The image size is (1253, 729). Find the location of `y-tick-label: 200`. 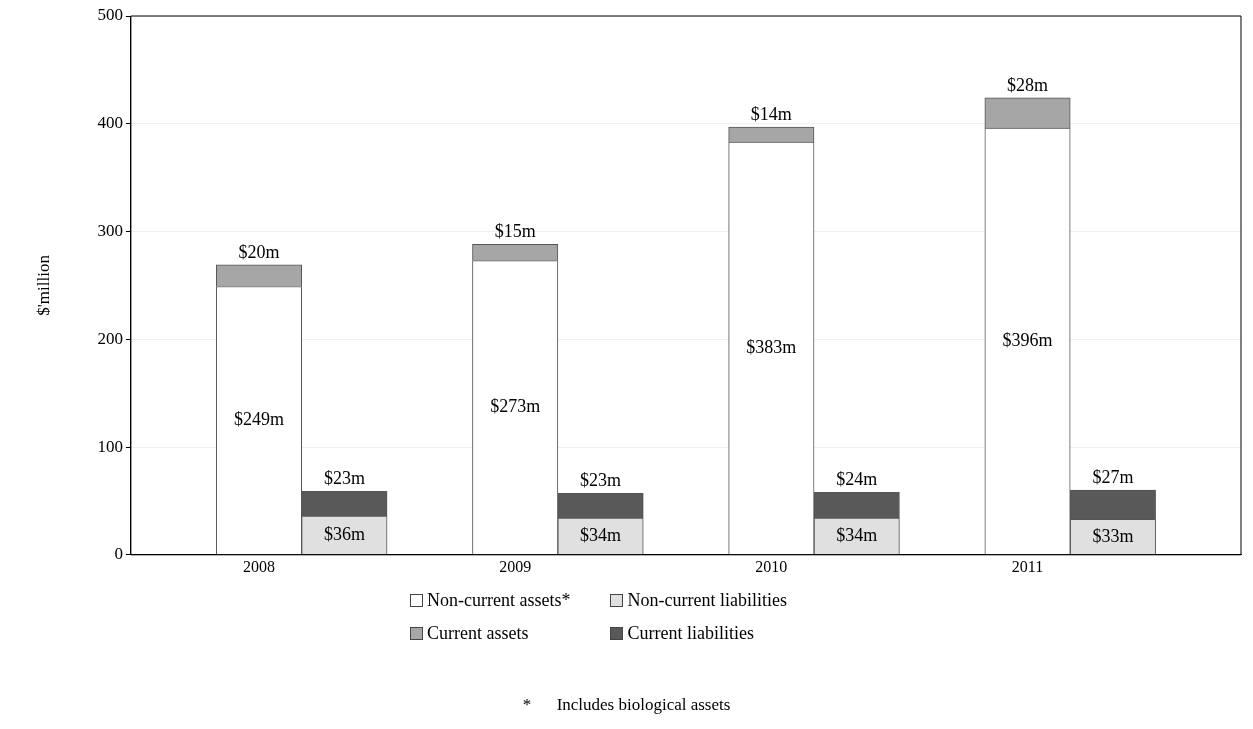

y-tick-label: 200 is located at coordinates (110, 338).